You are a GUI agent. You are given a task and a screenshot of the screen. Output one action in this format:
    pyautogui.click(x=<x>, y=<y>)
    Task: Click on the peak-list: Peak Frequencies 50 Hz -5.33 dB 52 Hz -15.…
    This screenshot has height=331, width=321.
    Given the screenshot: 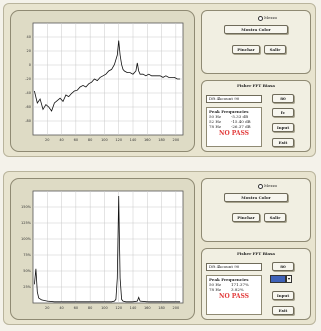 What is the action you would take?
    pyautogui.click(x=234, y=127)
    